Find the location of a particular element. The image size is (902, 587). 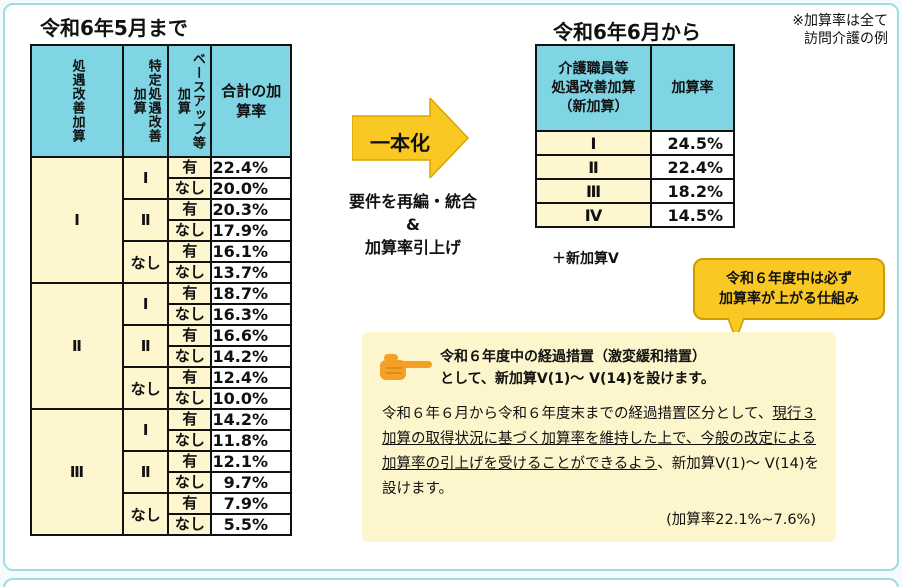

old-table-header-row: 処遇改善加算 特定処遇改善加算 ベースアップ等加算 合計の加算率 is located at coordinates (161, 101).